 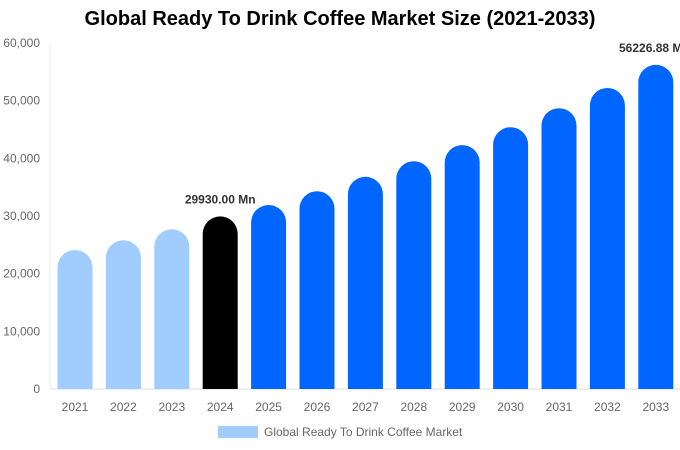 What do you see at coordinates (365, 282) in the screenshot?
I see `bar-2027` at bounding box center [365, 282].